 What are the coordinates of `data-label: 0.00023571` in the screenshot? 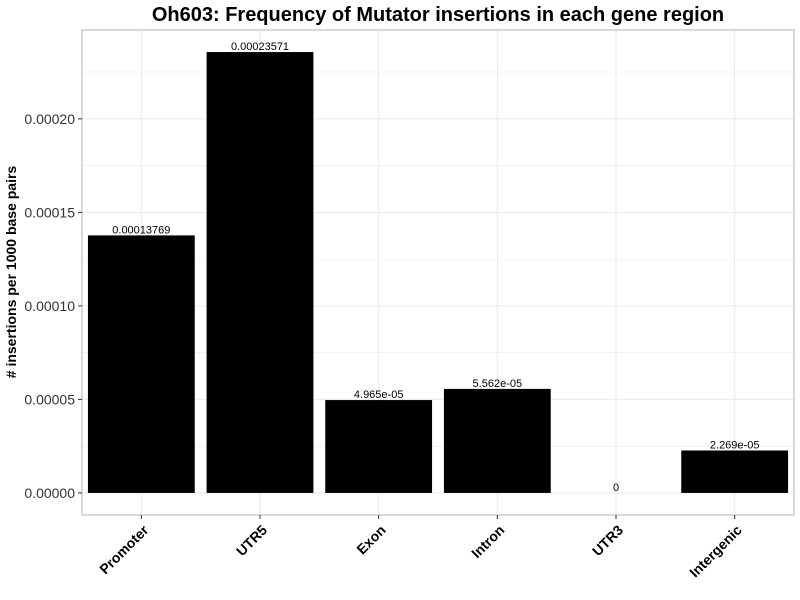 It's located at (260, 47).